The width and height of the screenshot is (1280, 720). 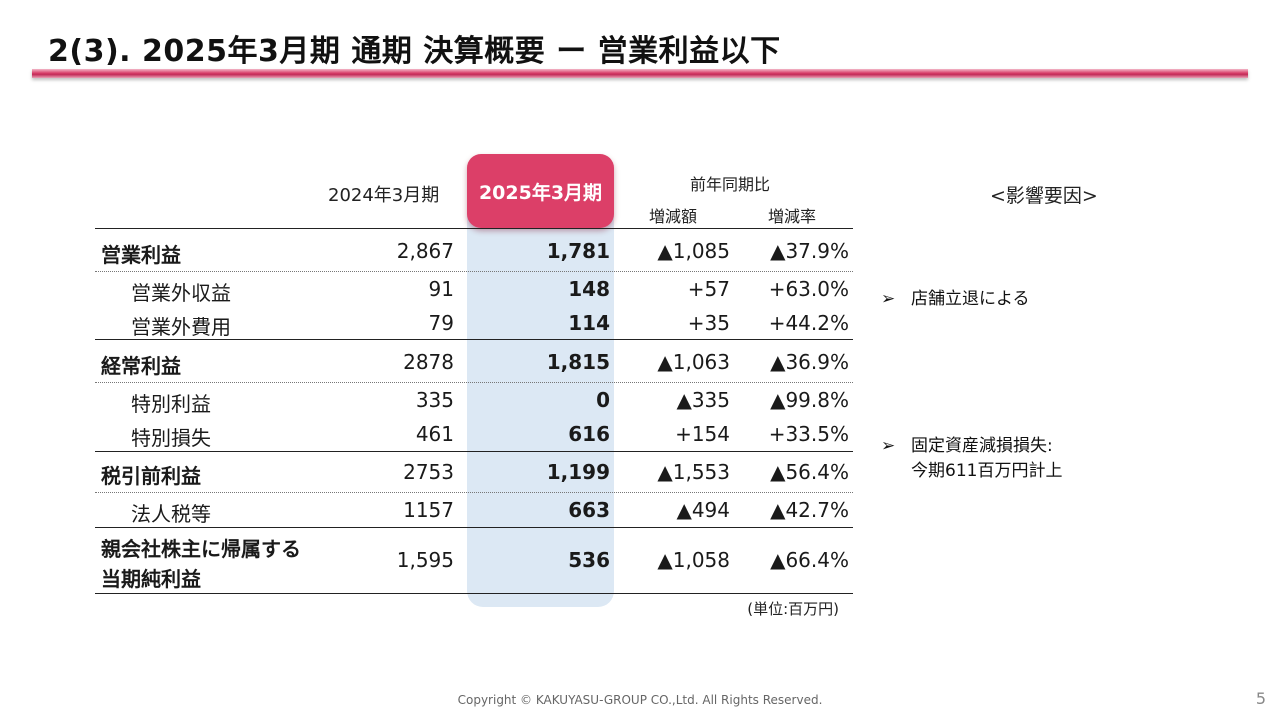 I want to click on row-label-line2: 当期純利益, so click(x=151, y=579).